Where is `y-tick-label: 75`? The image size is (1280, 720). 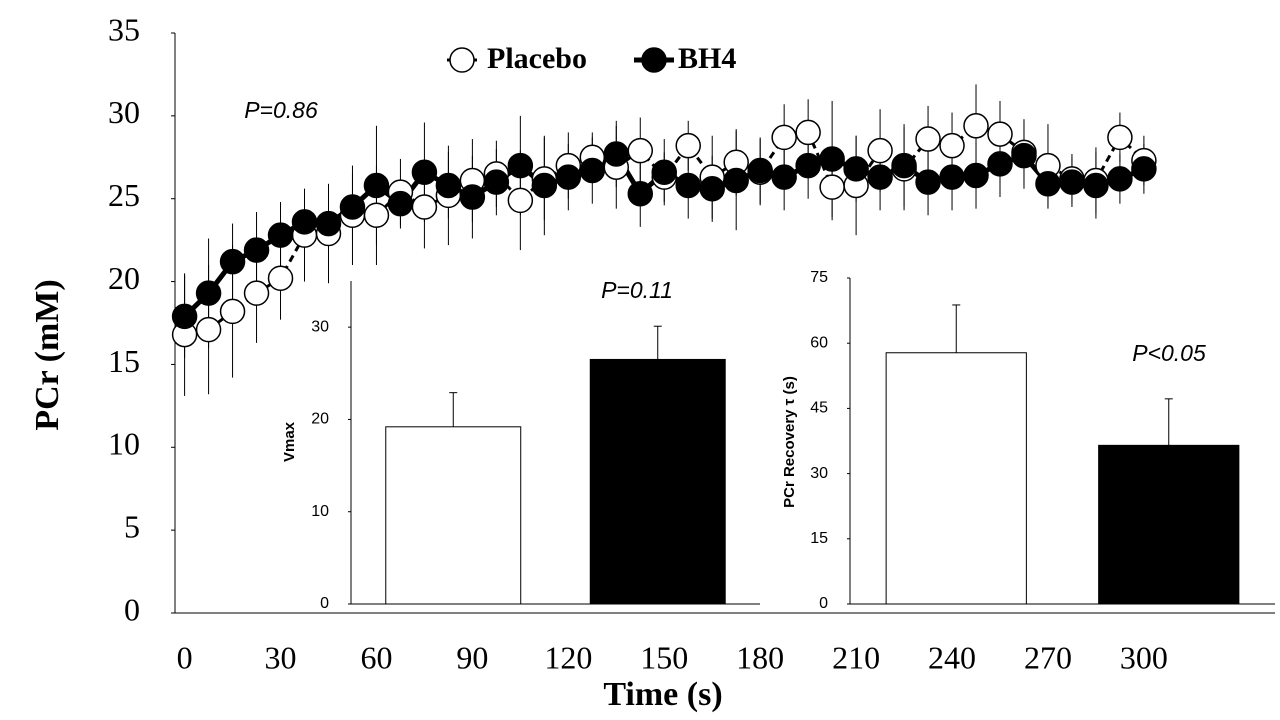
y-tick-label: 75 is located at coordinates (819, 277).